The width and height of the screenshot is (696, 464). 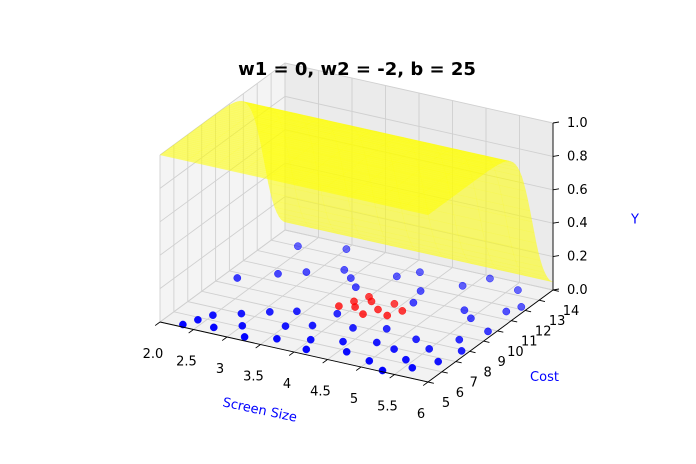 I want to click on x-tick-label: 2.0, so click(x=153, y=354).